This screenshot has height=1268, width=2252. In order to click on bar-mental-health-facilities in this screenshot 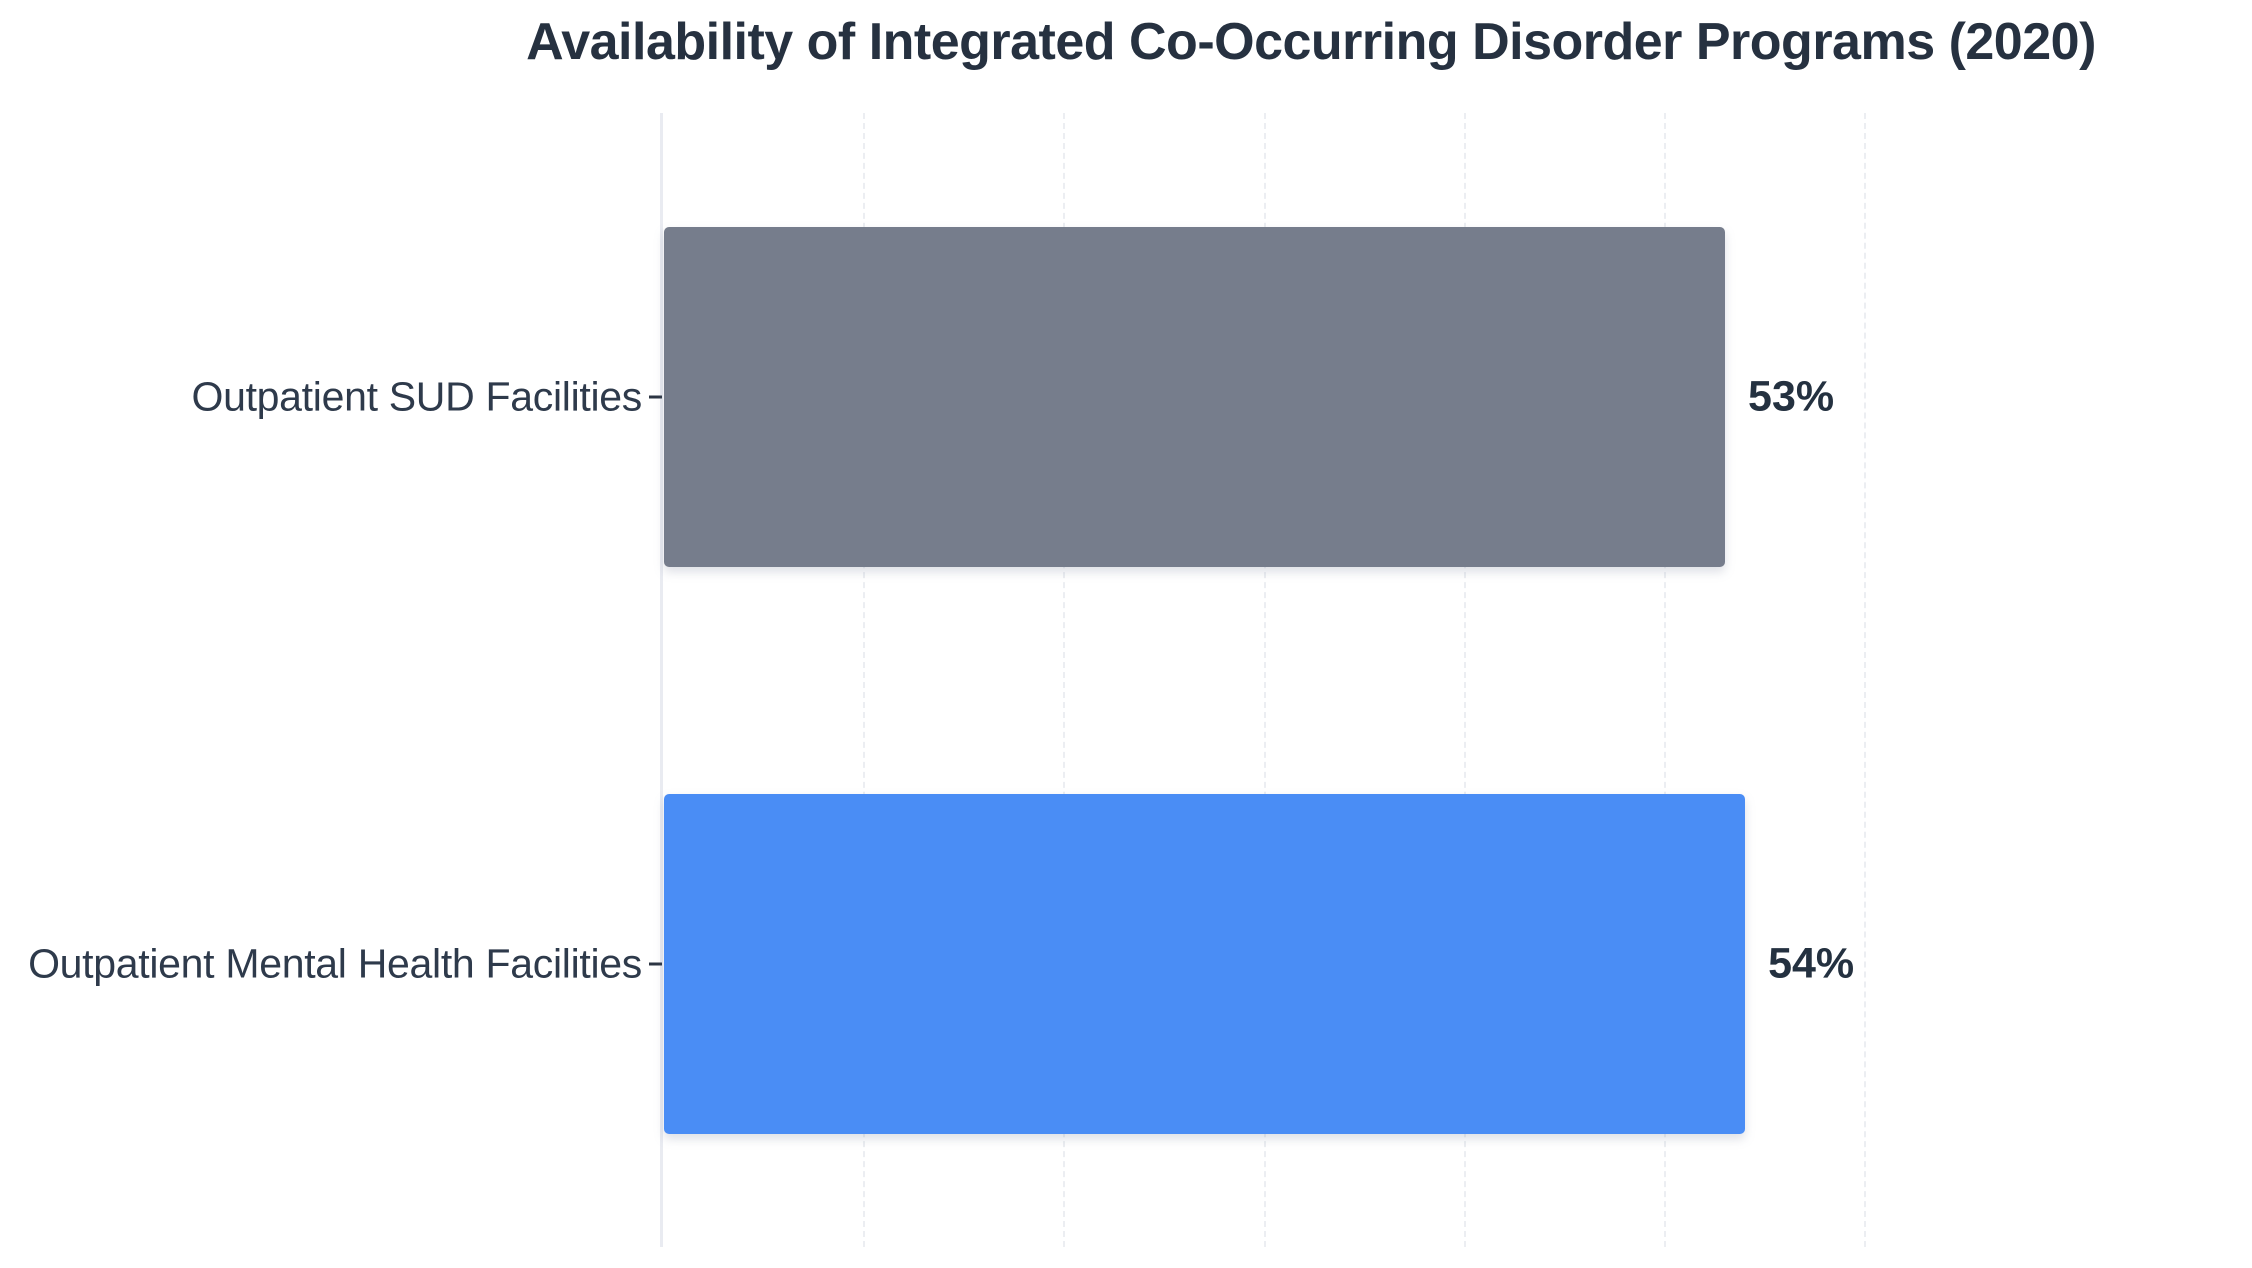, I will do `click(1205, 963)`.